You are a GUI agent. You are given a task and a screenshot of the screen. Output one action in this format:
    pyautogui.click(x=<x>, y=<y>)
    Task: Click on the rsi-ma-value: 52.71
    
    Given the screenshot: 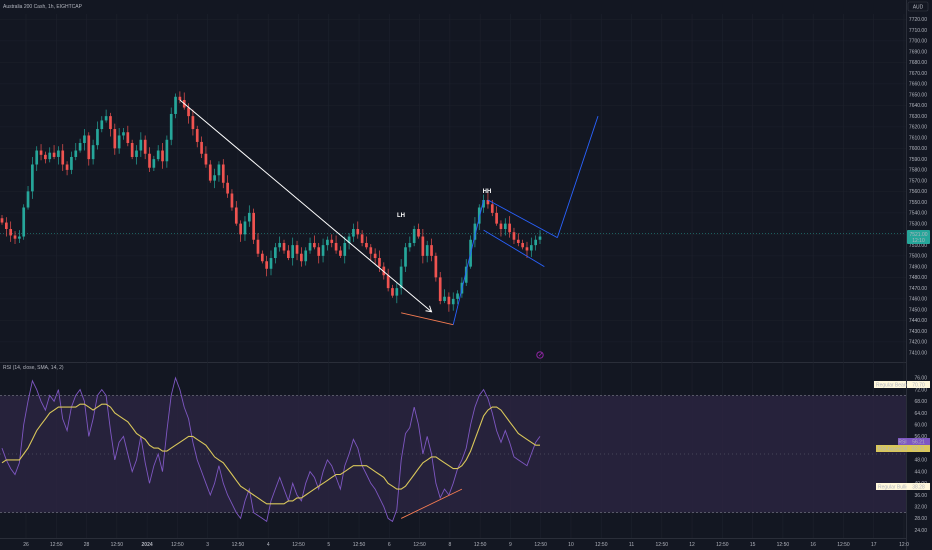 What is the action you would take?
    pyautogui.click(x=918, y=450)
    